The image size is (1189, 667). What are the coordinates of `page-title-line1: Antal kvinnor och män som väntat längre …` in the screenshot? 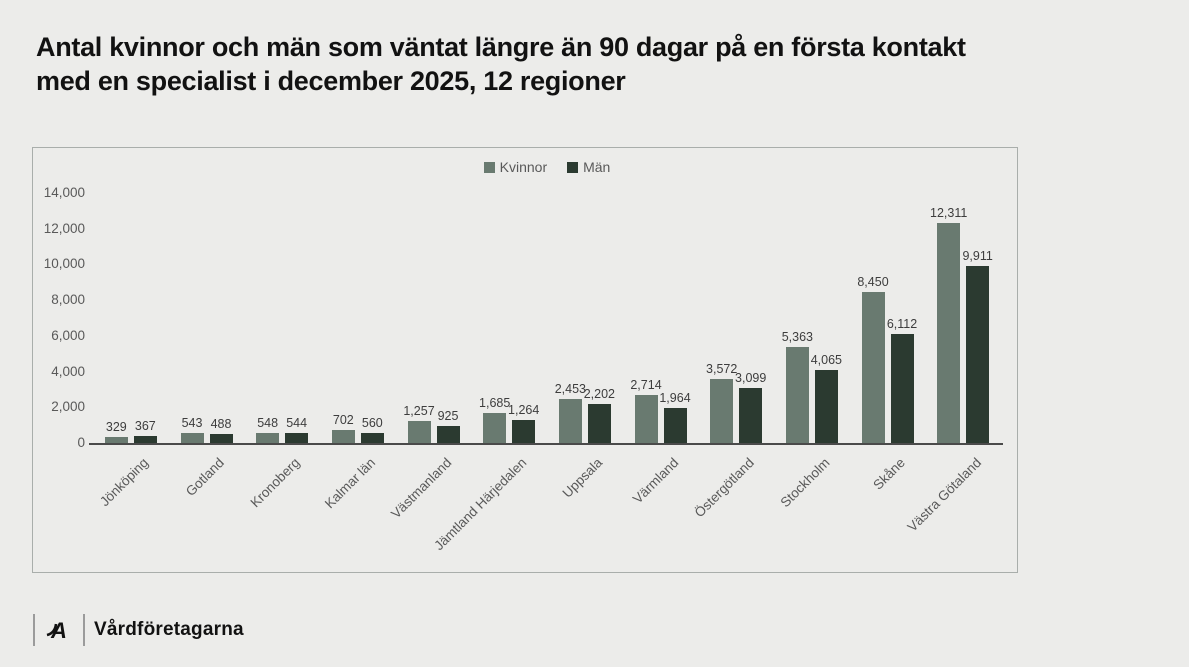 It's located at (501, 47).